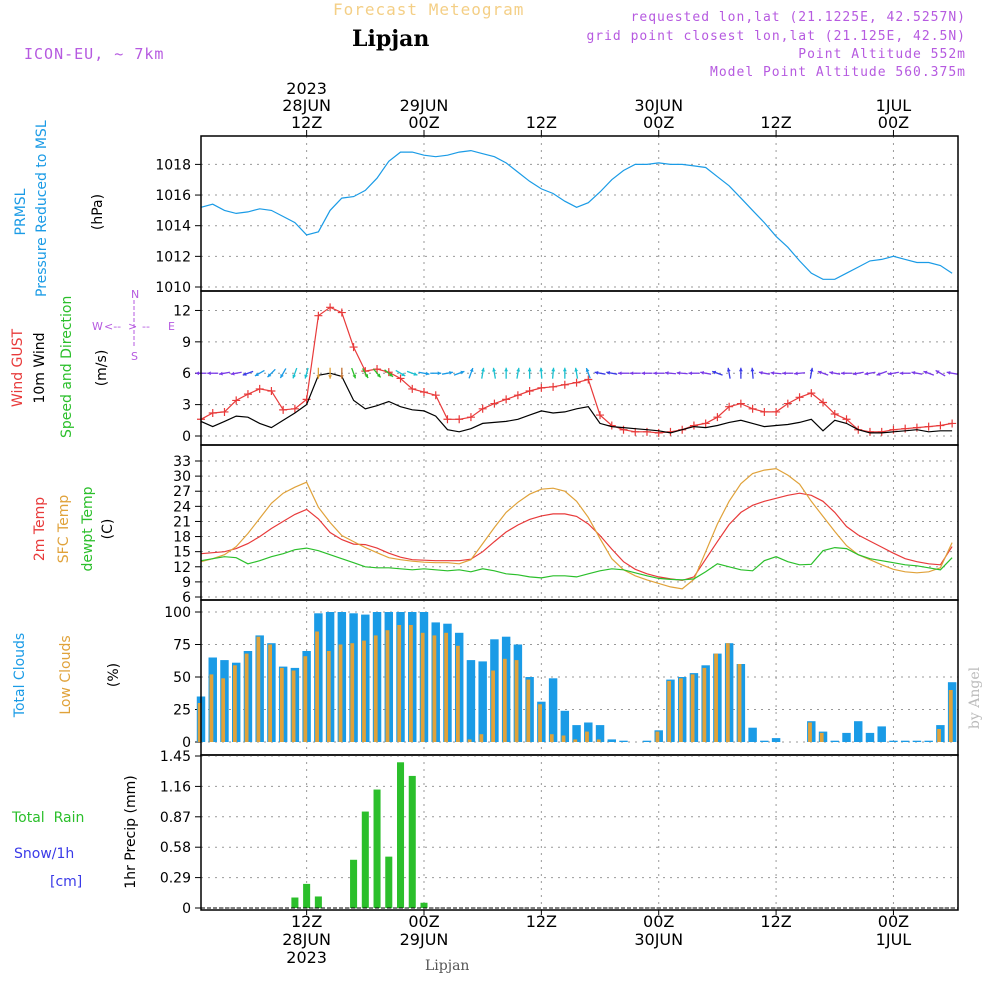 The image size is (1000, 1000). Describe the element at coordinates (391, 39) in the screenshot. I see `location-title: Lipjan` at that location.